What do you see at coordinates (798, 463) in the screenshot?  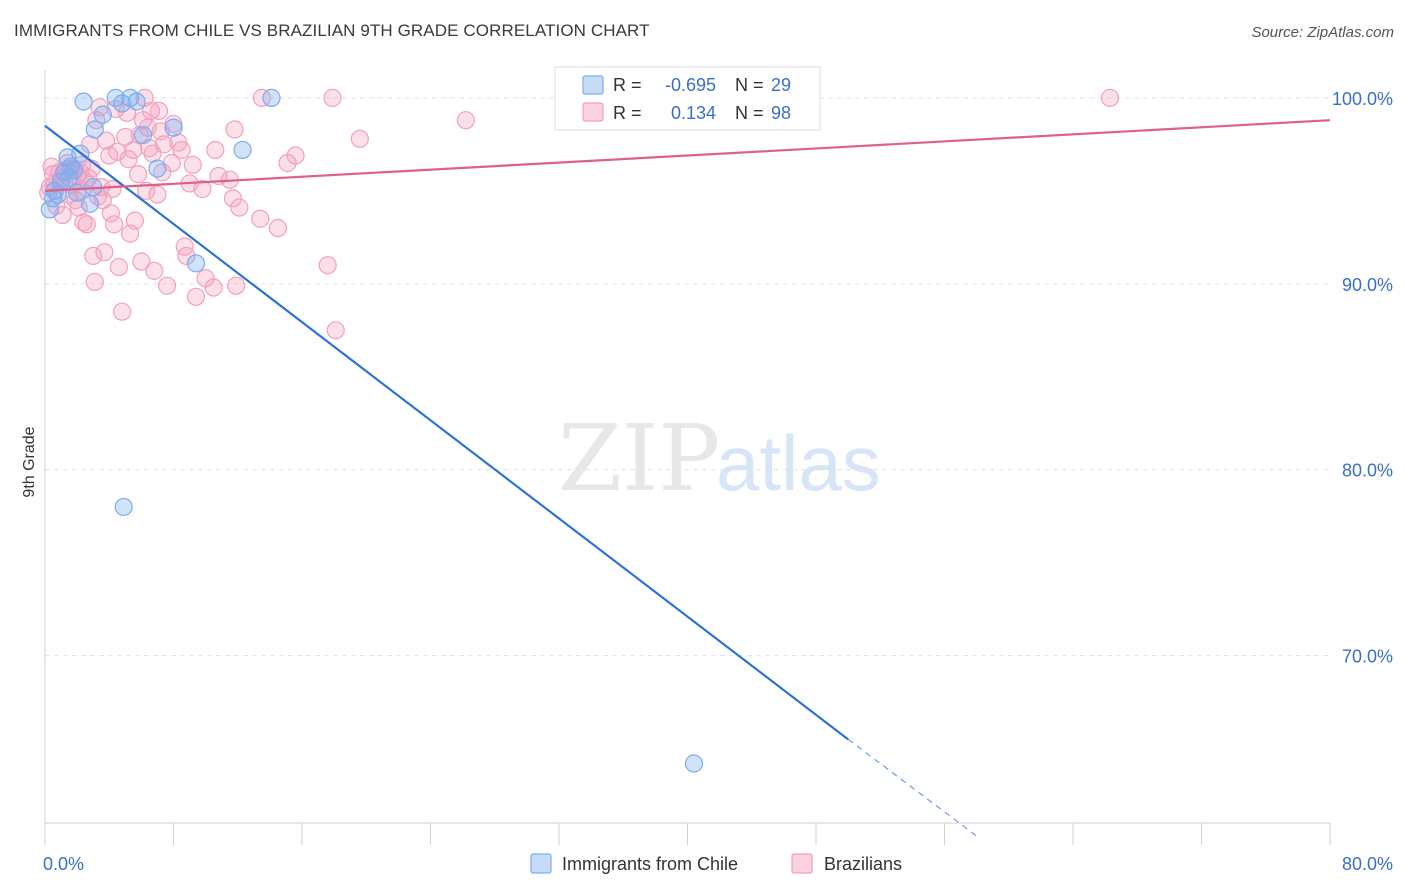 I see `watermark-atlas: atlas` at bounding box center [798, 463].